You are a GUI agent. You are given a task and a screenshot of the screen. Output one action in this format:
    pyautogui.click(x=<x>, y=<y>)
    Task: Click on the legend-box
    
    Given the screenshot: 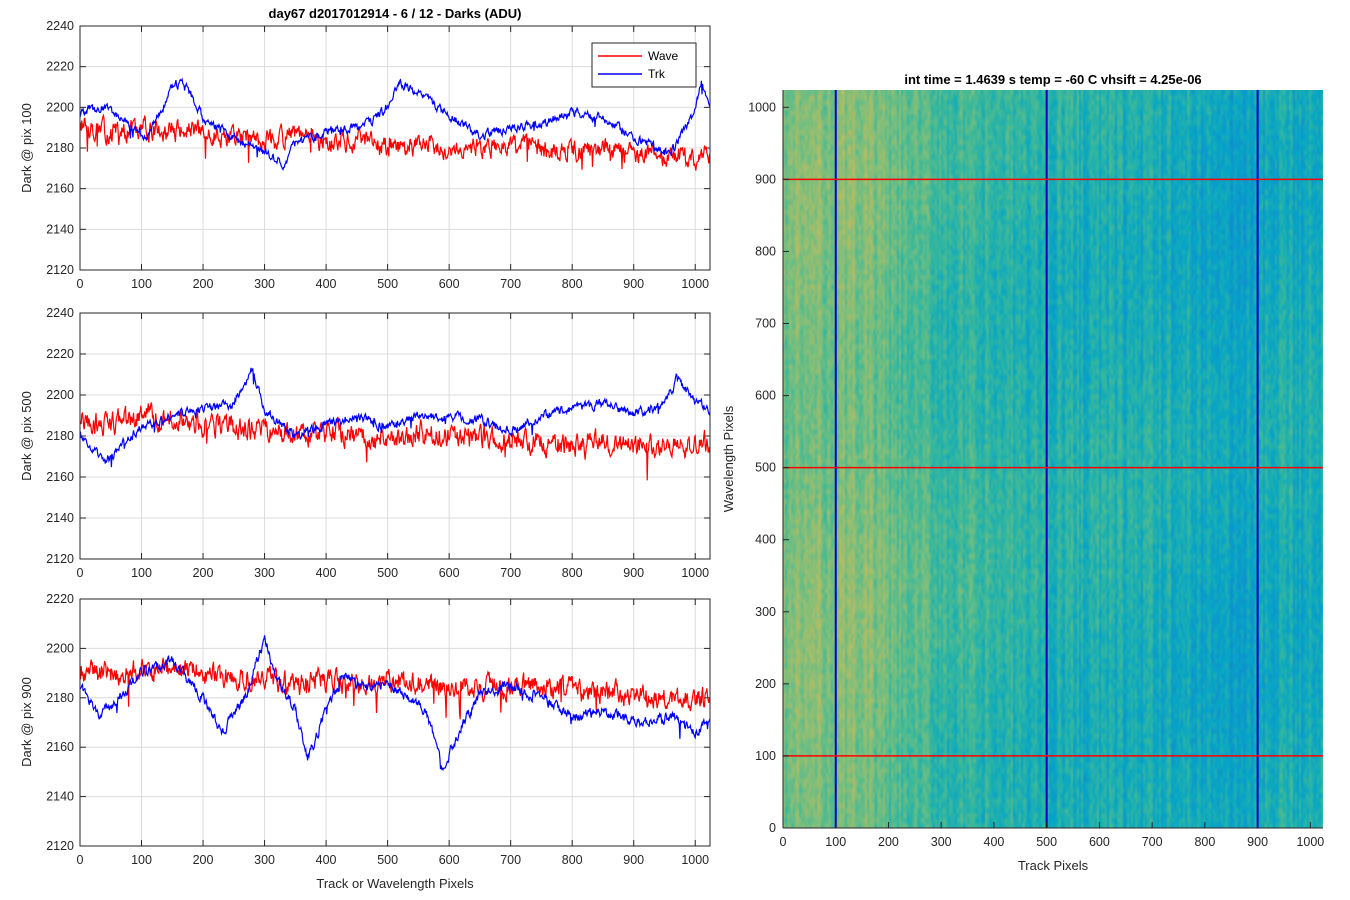 What is the action you would take?
    pyautogui.click(x=644, y=65)
    